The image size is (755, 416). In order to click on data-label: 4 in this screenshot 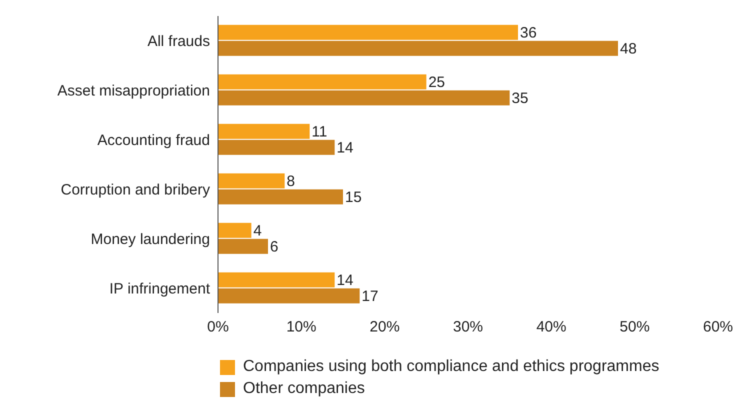, I will do `click(257, 231)`.